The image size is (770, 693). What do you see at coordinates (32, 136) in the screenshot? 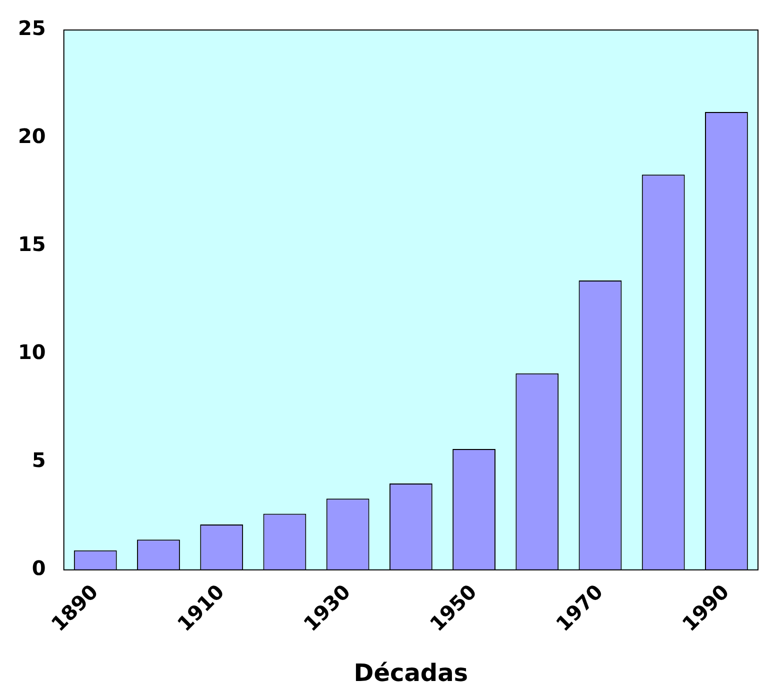
I see `y-tick-label: 20` at bounding box center [32, 136].